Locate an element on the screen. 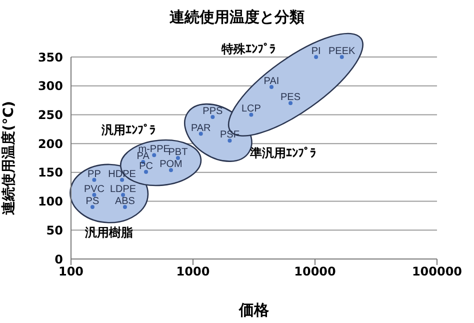 The image size is (474, 323). annotation: PS is located at coordinates (93, 202).